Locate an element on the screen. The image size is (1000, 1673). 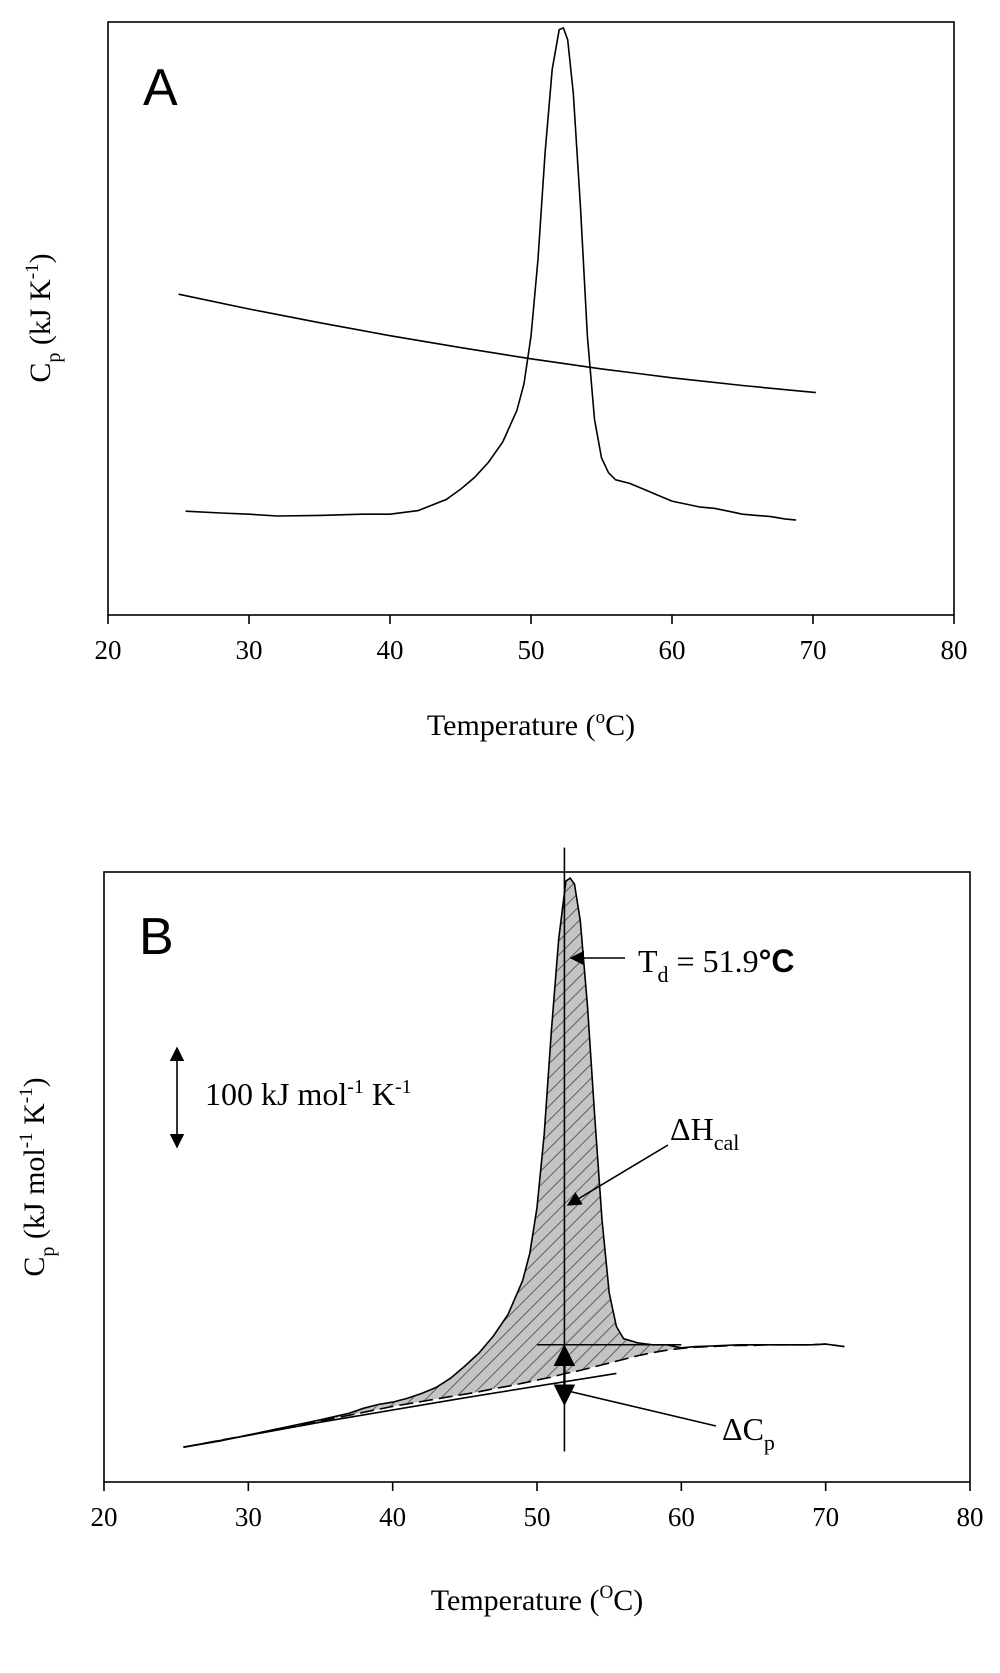
panel-a-x-tick-label: 60 is located at coordinates (672, 650).